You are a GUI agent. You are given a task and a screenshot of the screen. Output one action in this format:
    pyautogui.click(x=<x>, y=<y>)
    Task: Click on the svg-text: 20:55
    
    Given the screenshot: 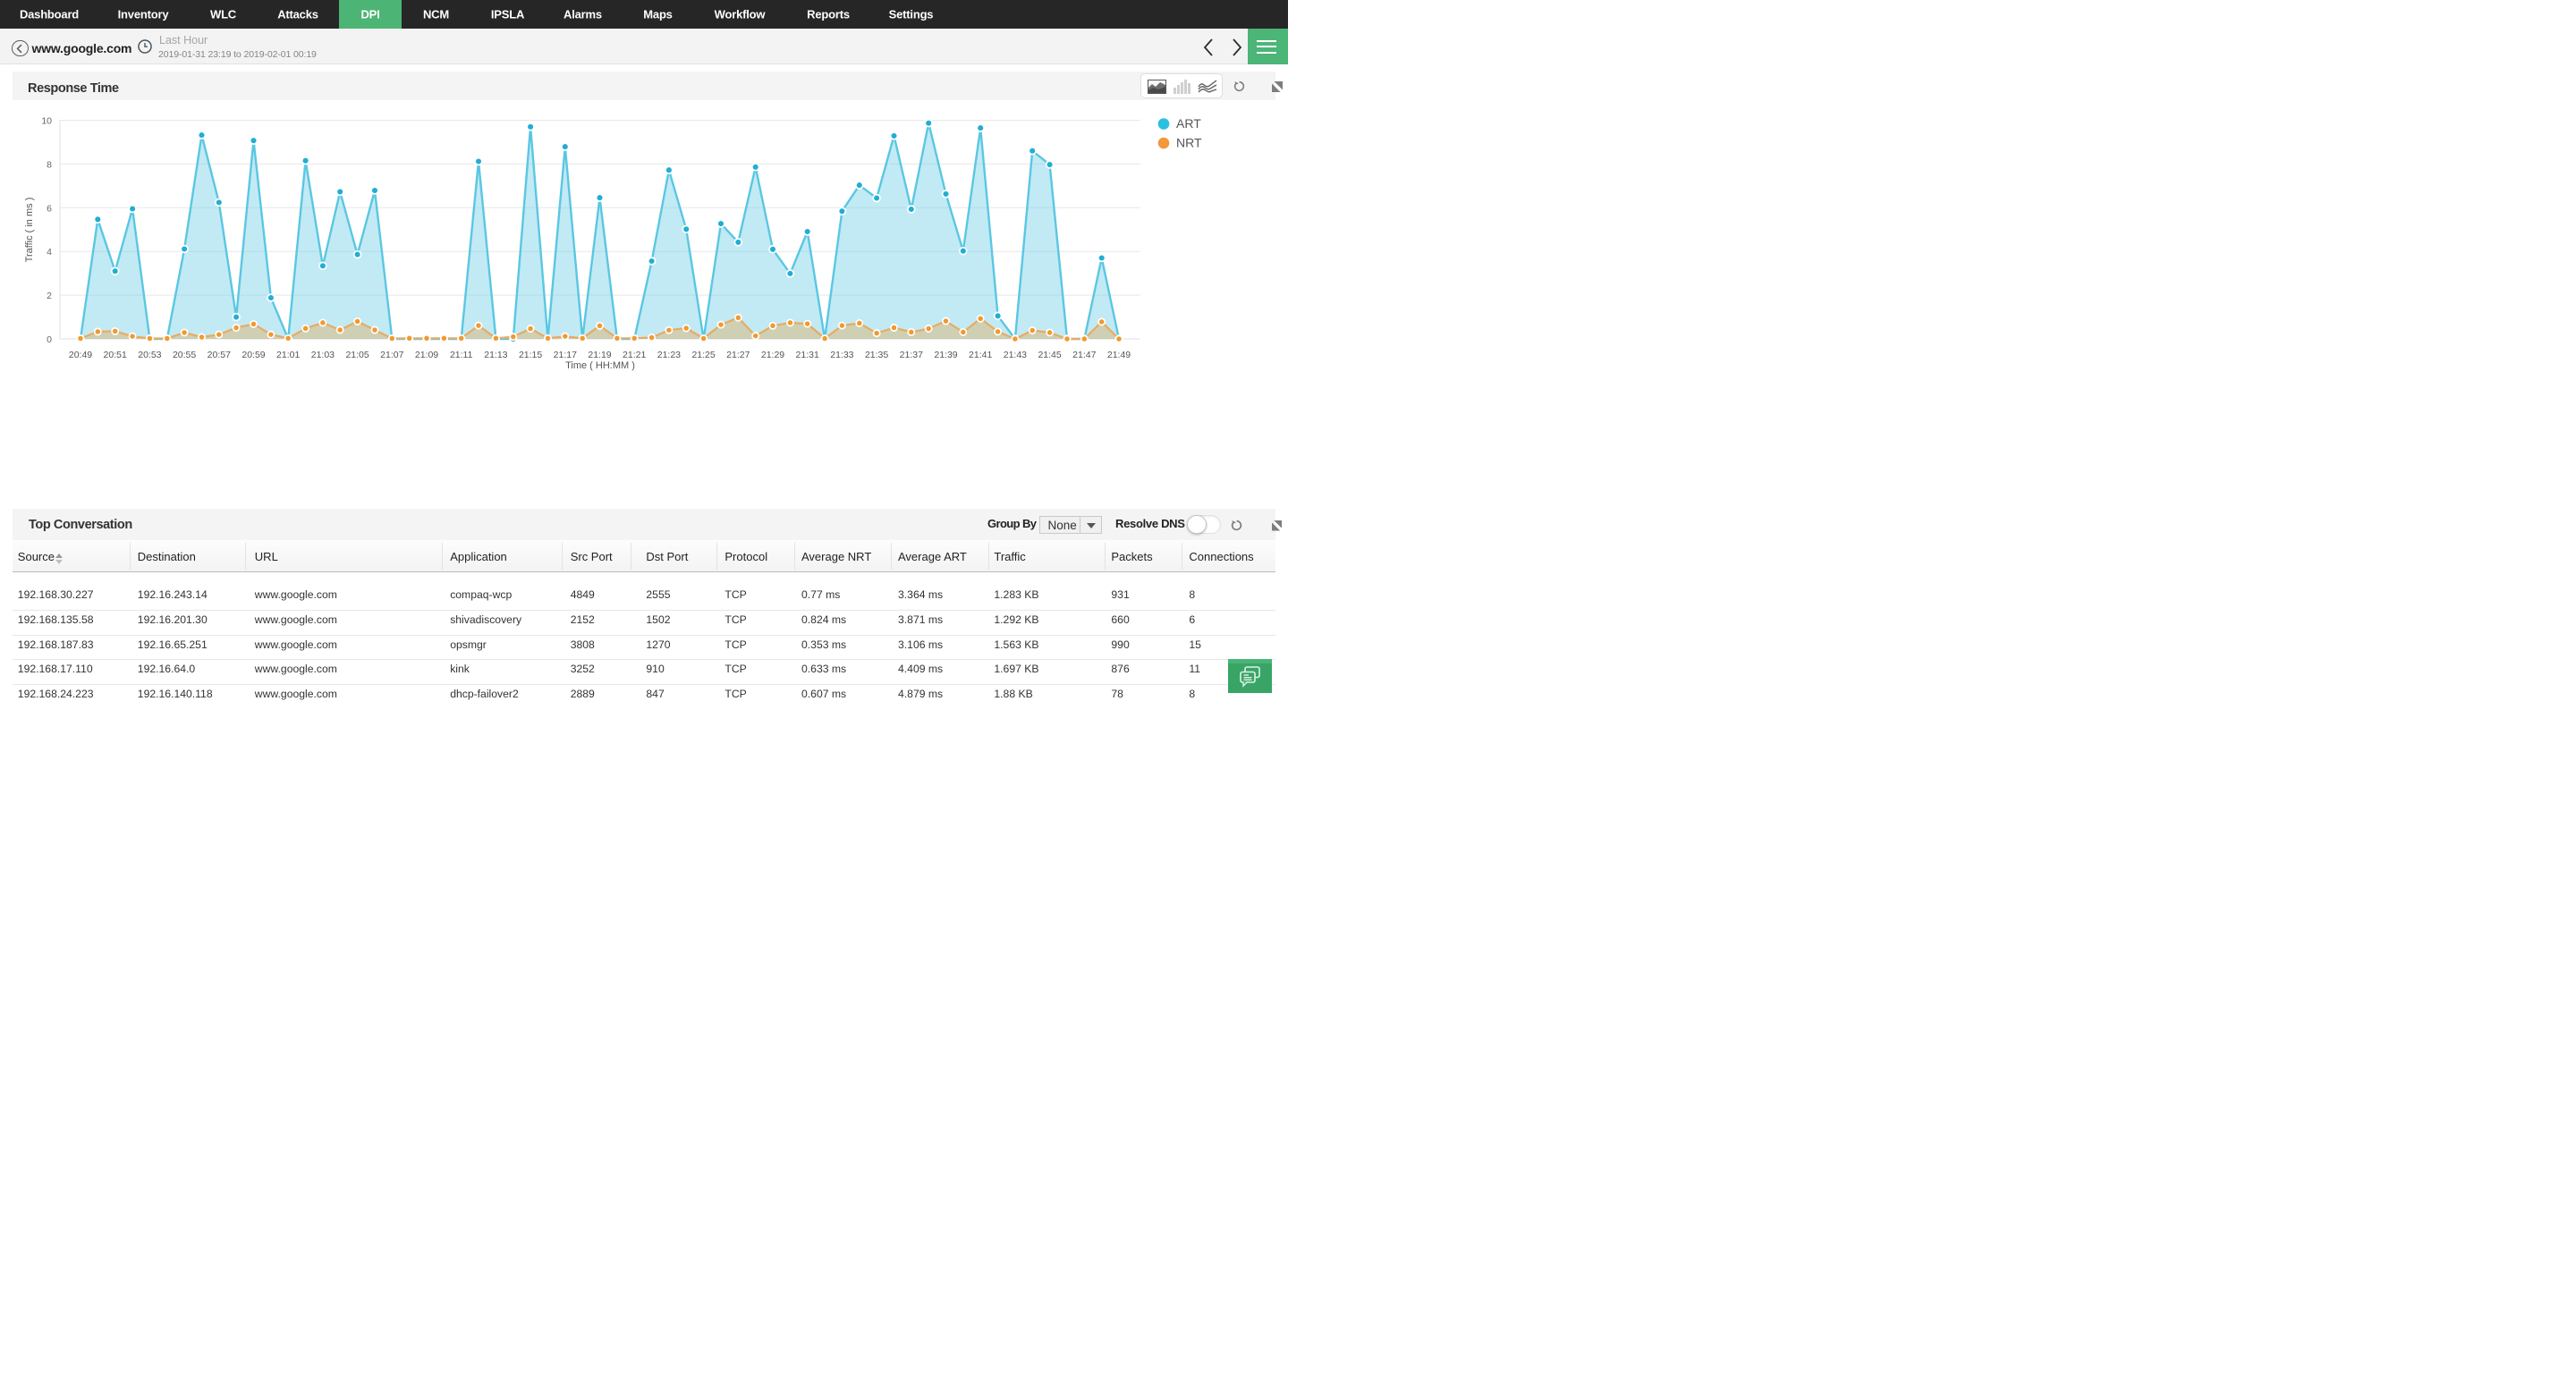 What is the action you would take?
    pyautogui.click(x=184, y=355)
    